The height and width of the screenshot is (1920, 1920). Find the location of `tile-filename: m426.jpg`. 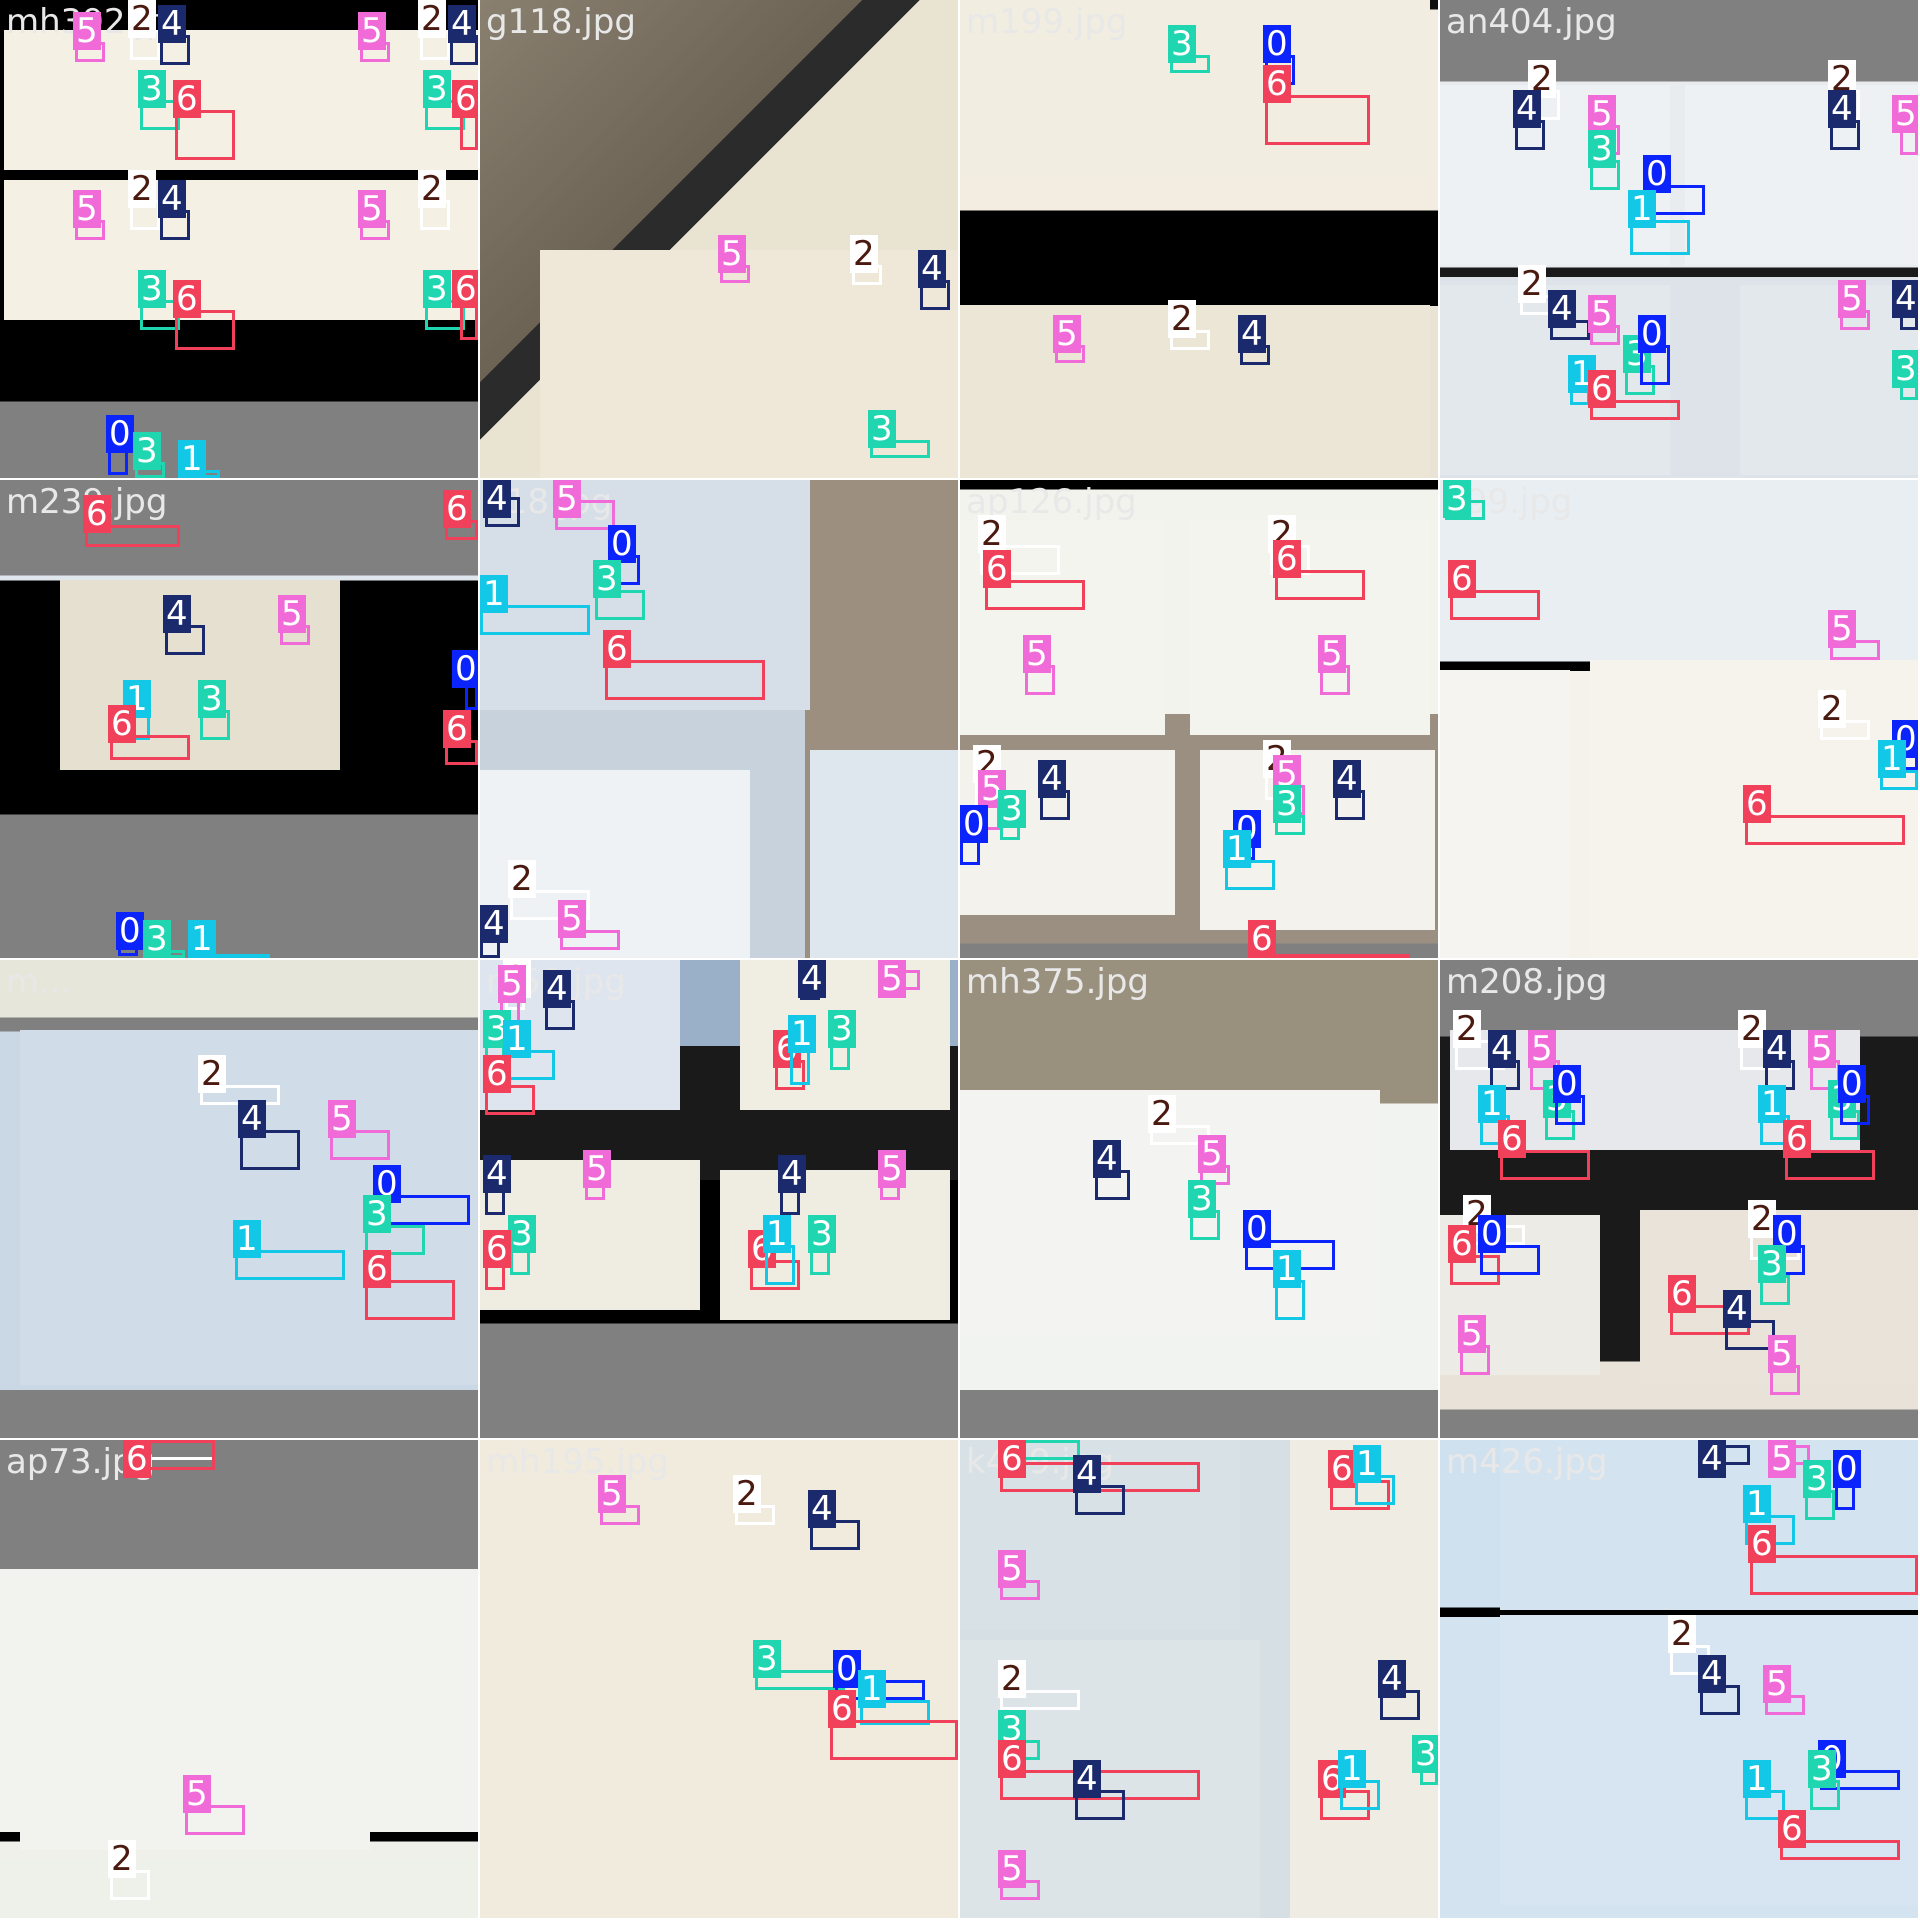

tile-filename: m426.jpg is located at coordinates (1527, 1462).